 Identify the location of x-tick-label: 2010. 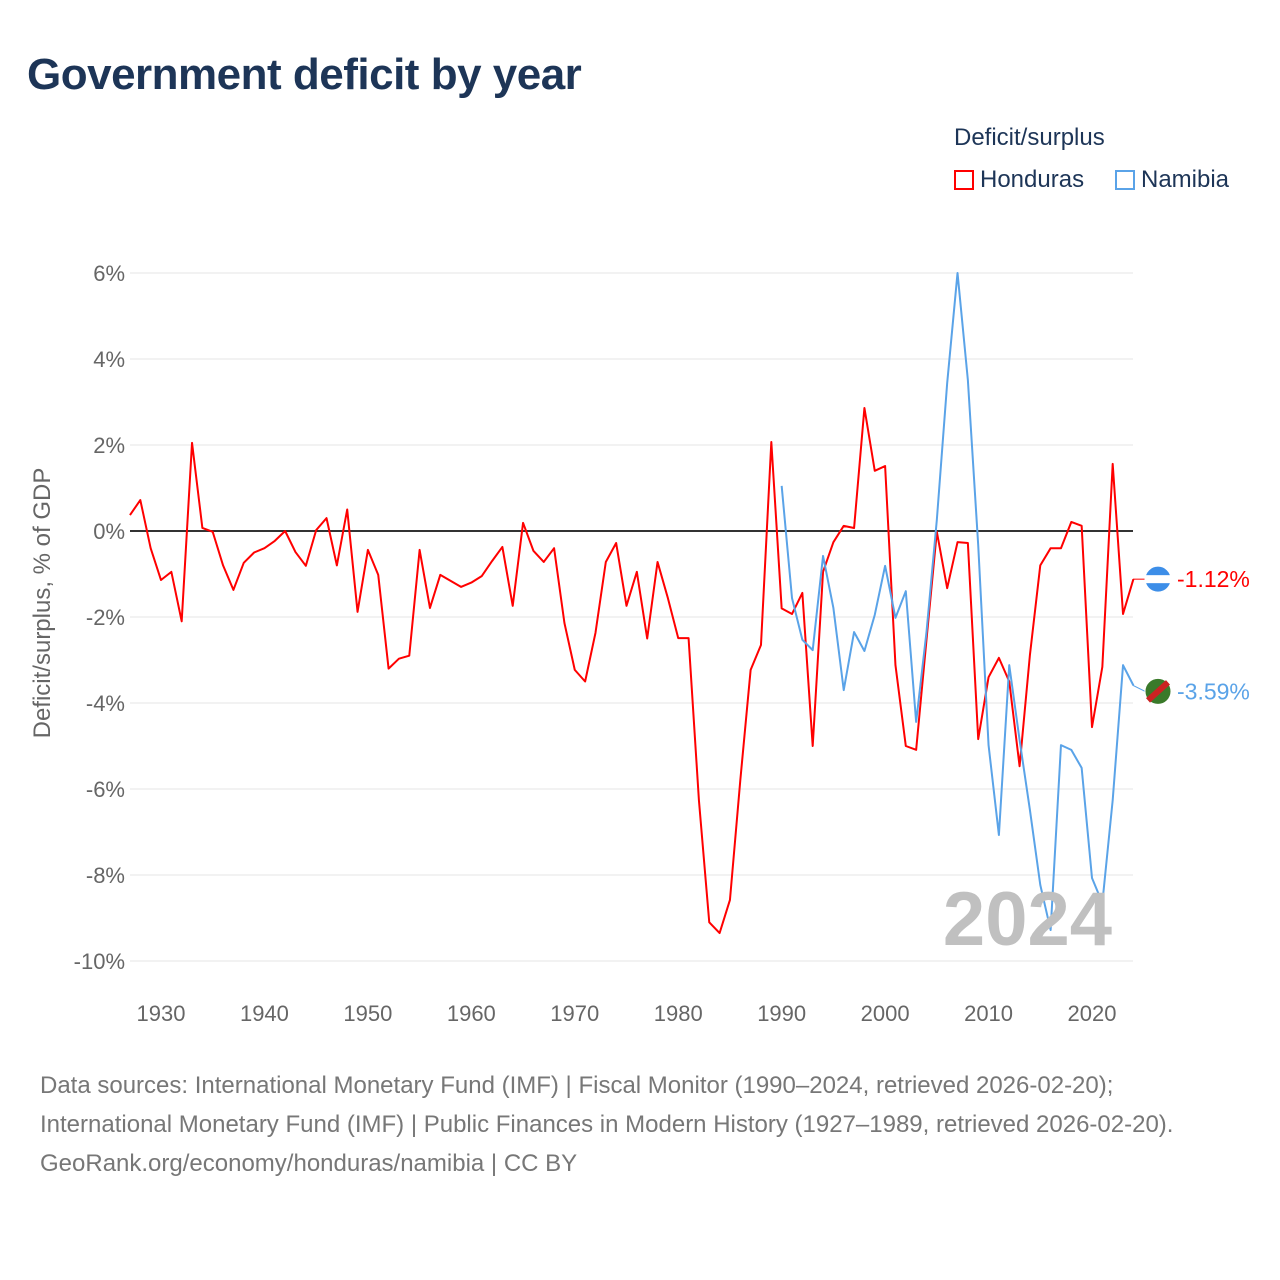
(988, 1013).